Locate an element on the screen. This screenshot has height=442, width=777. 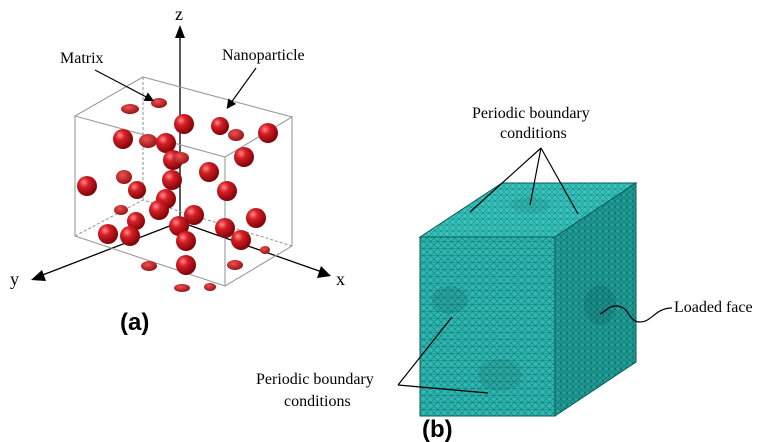
top-pointer-right is located at coordinates (559, 181).